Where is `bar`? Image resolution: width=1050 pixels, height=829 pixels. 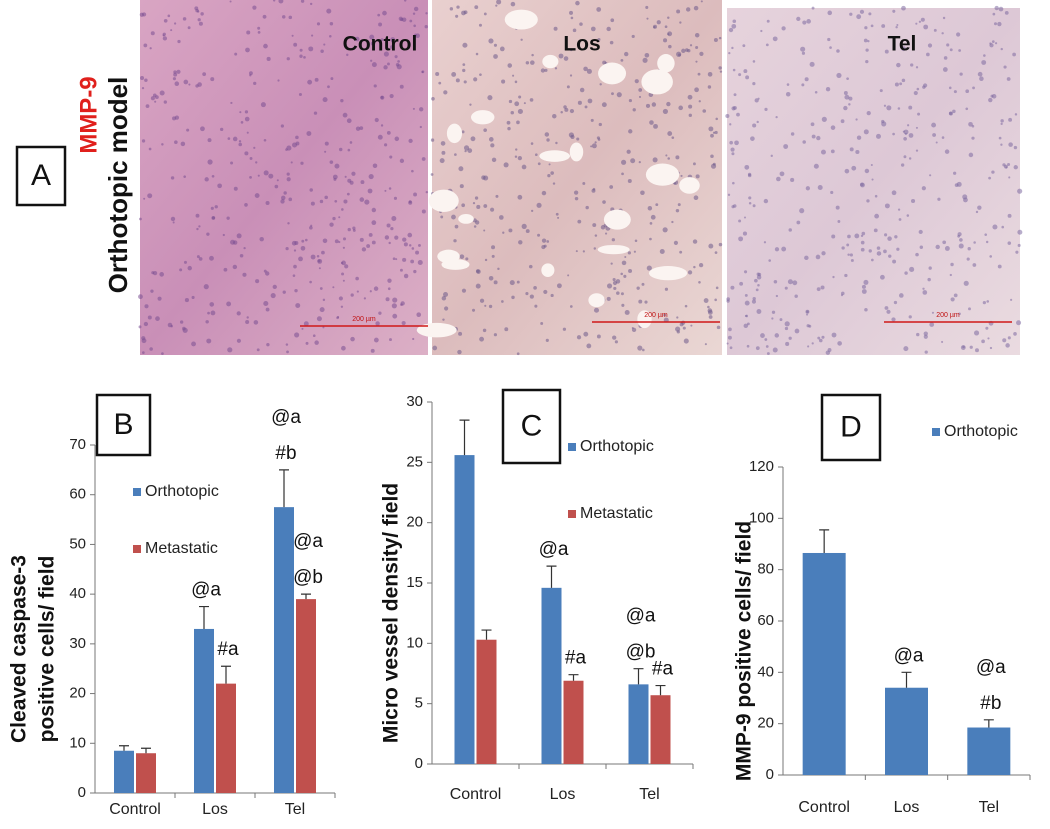 bar is located at coordinates (573, 722).